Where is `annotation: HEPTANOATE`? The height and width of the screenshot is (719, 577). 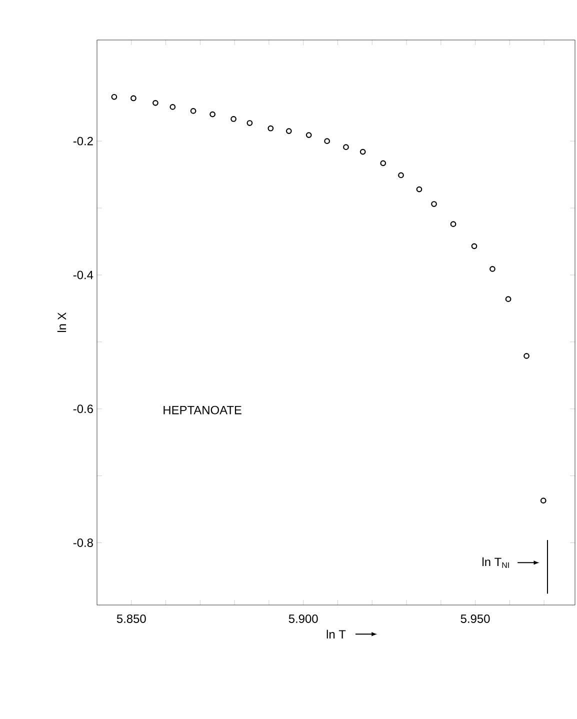 annotation: HEPTANOATE is located at coordinates (203, 410).